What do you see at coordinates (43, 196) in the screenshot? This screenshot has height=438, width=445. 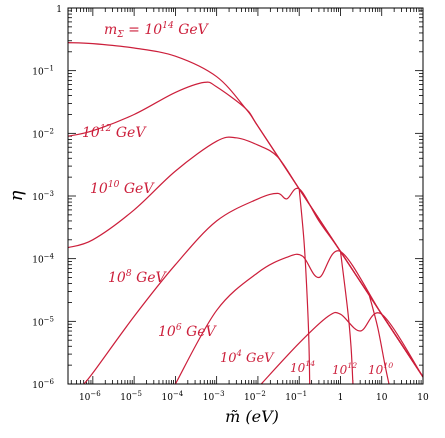 I see `y-tick-label: 10⁻³` at bounding box center [43, 196].